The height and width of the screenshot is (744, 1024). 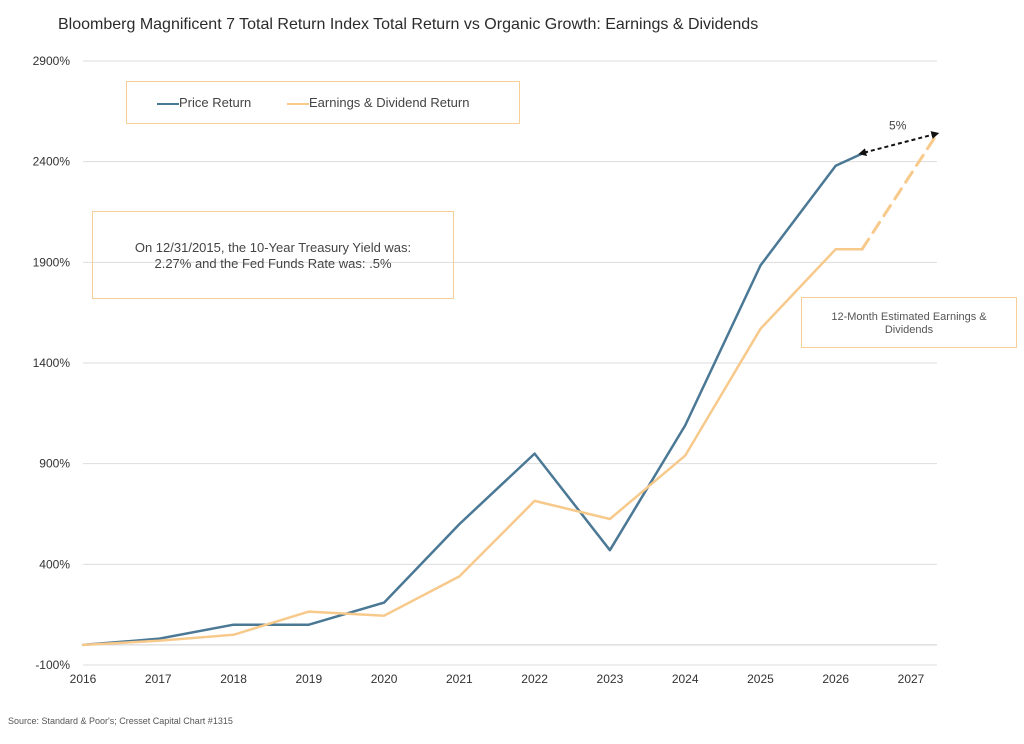 What do you see at coordinates (233, 679) in the screenshot?
I see `x-tick-label: 2018` at bounding box center [233, 679].